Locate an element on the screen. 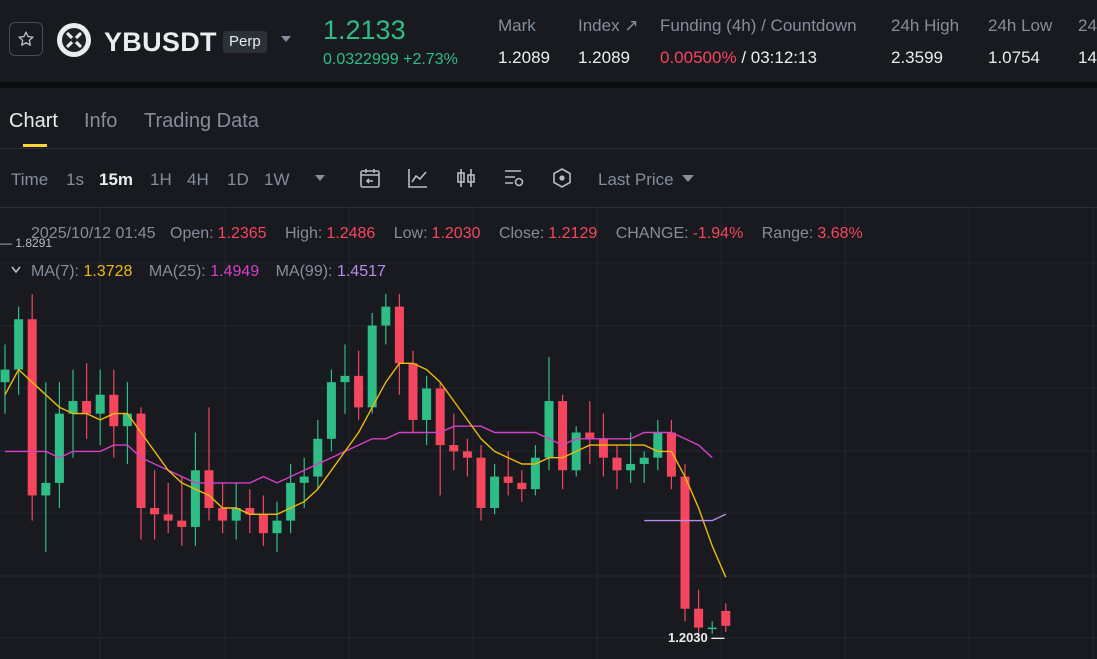 This screenshot has width=1097, height=659. stat-index-label: Index ↗ is located at coordinates (608, 25).